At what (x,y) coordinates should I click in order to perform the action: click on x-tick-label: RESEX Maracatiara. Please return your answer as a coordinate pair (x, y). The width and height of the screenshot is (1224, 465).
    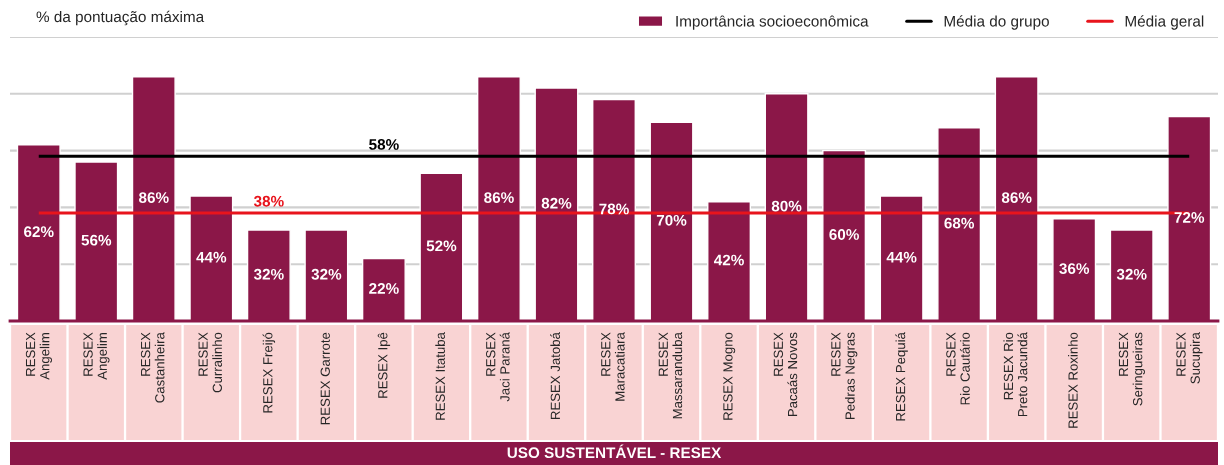
    Looking at the image, I should click on (613, 366).